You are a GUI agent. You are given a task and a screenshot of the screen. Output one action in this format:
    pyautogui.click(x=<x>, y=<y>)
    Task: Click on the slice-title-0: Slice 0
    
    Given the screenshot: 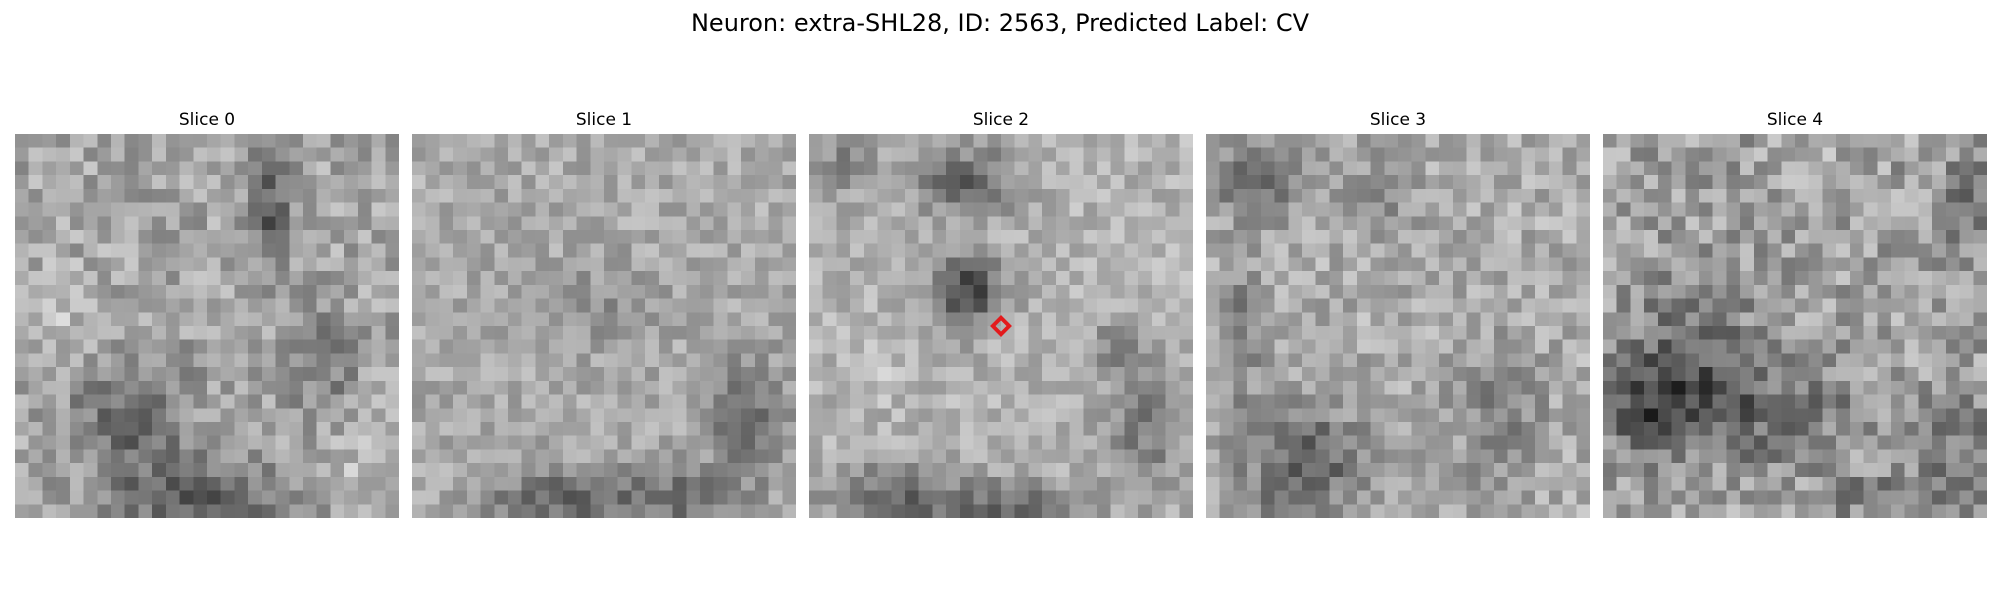 What is the action you would take?
    pyautogui.click(x=207, y=120)
    